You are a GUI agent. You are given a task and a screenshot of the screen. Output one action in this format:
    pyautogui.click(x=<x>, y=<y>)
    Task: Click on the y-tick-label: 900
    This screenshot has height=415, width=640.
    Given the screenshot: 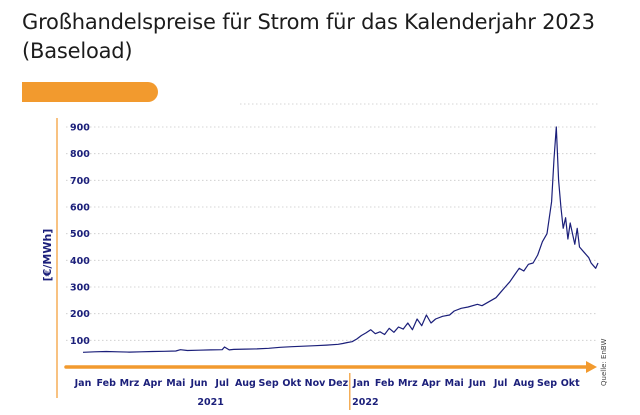 What is the action you would take?
    pyautogui.click(x=80, y=128)
    